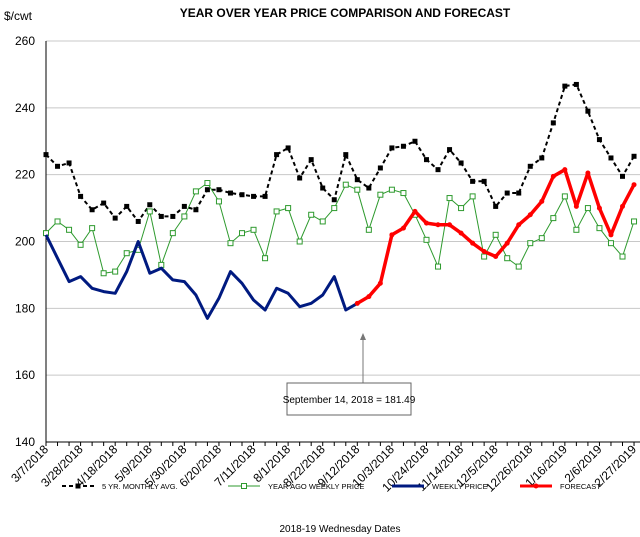  I want to click on y-tick-label: 200, so click(25, 242).